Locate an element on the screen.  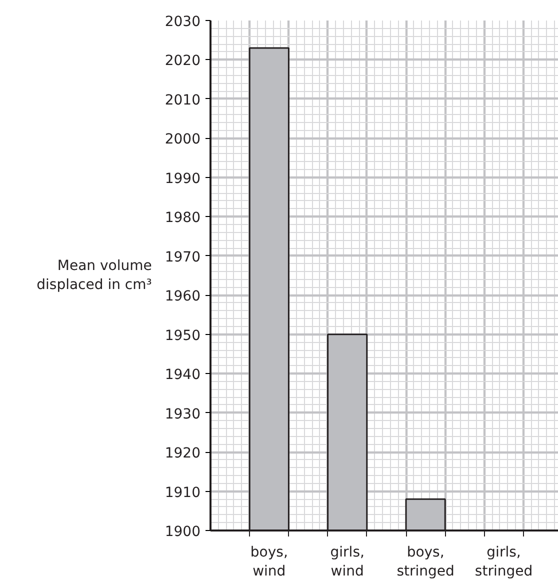
x-tick-label: boys, stringed is located at coordinates (425, 562).